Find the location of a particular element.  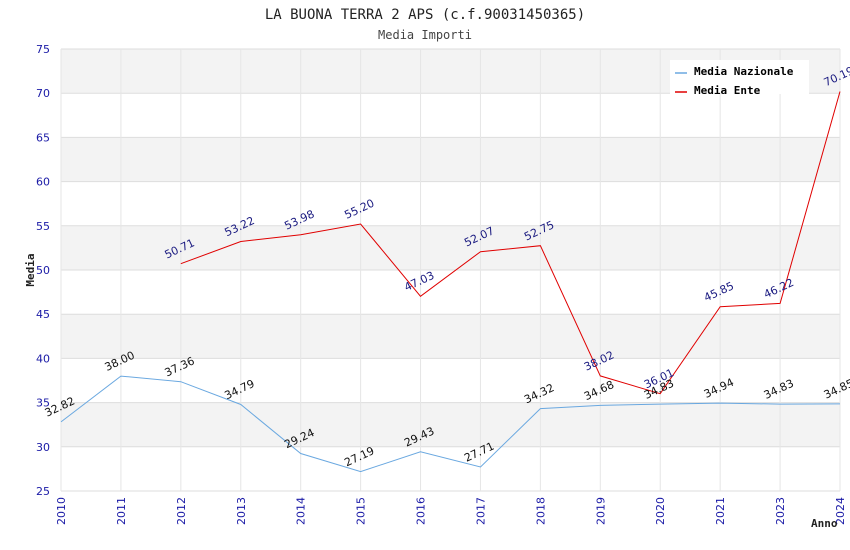

y-tick-label: 70 is located at coordinates (43, 93).